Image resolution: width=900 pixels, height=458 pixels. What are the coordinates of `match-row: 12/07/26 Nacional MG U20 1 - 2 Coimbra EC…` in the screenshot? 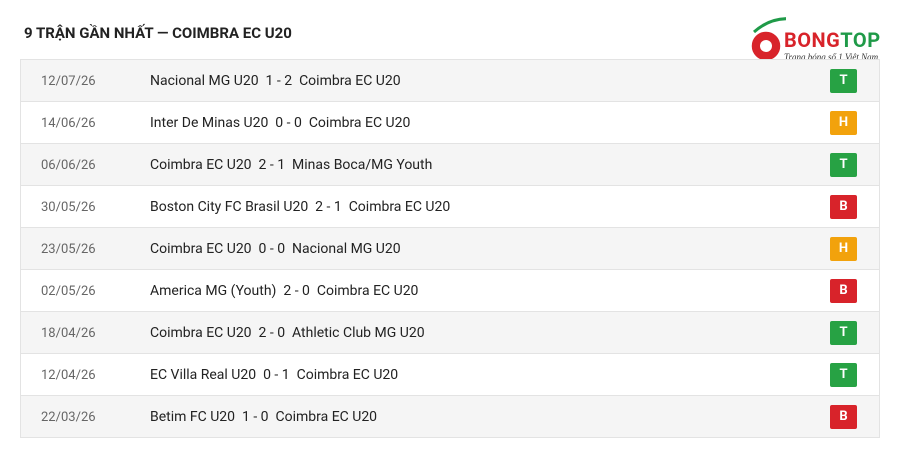 It's located at (450, 81).